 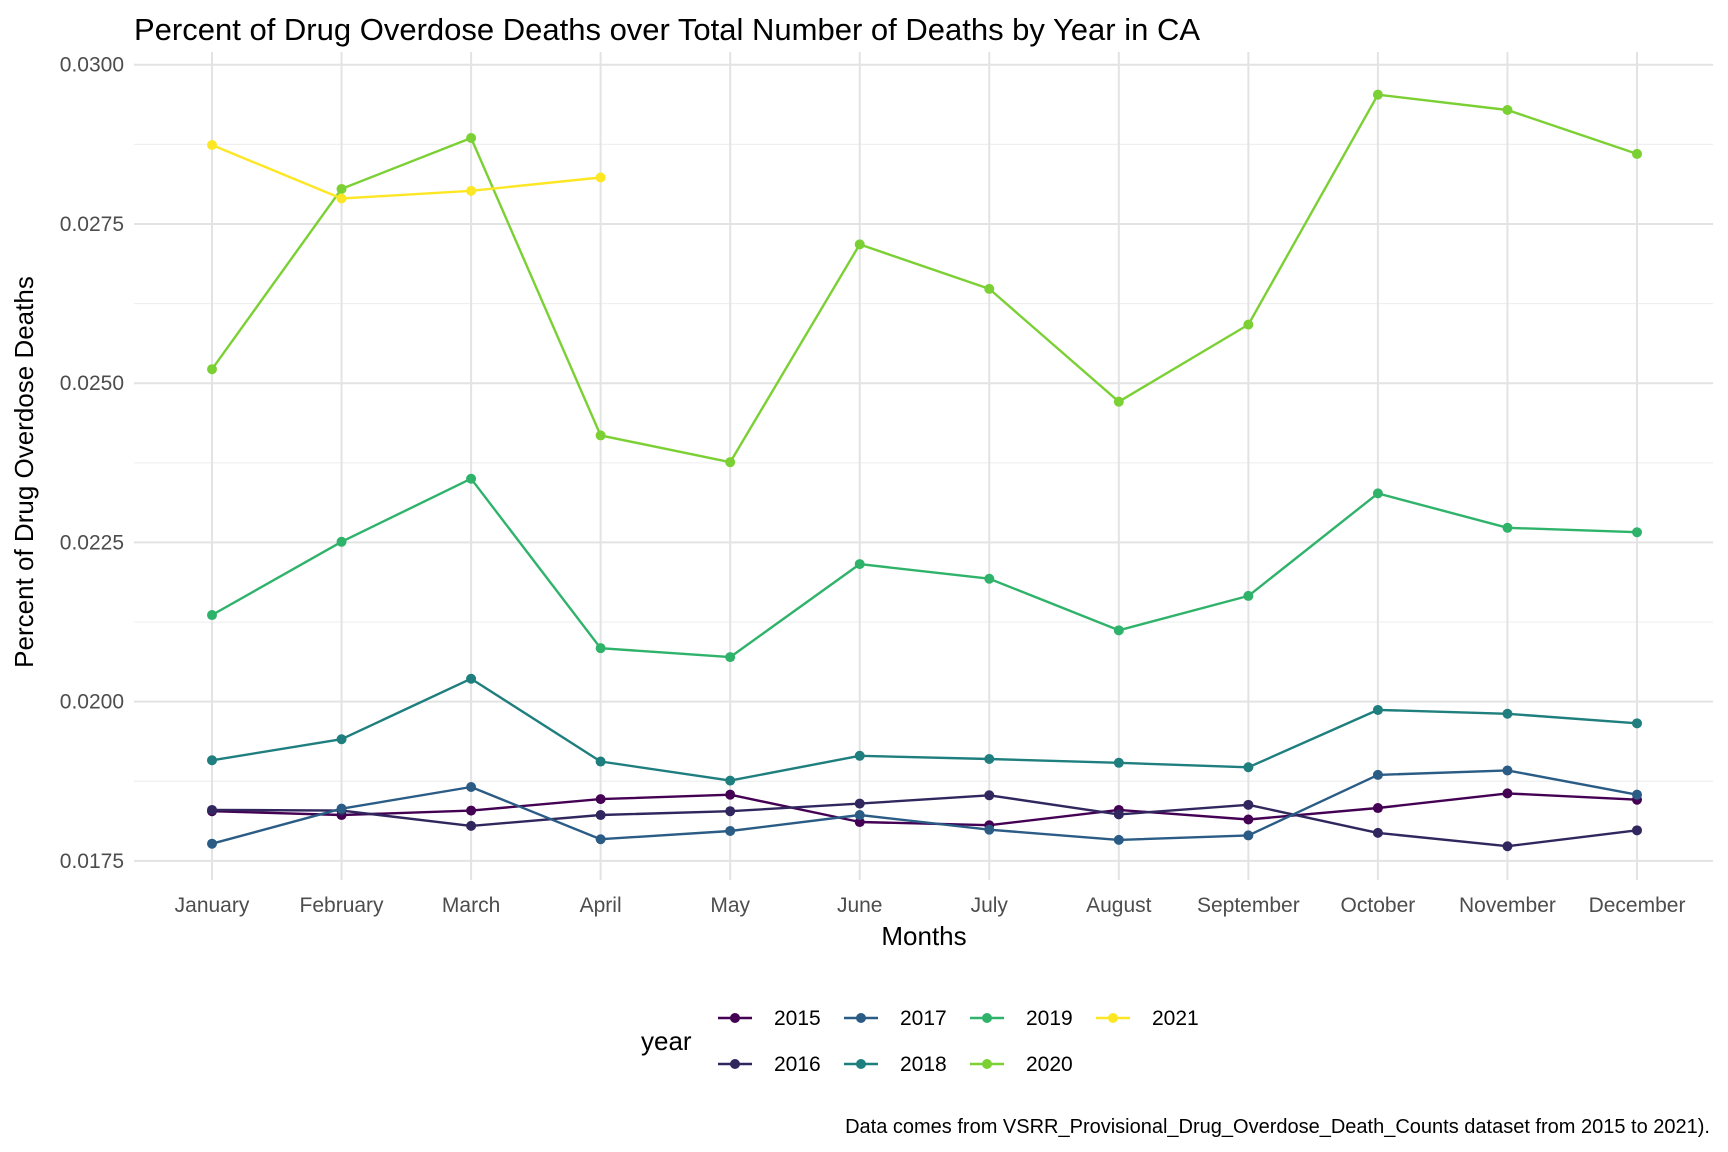 What do you see at coordinates (1021, 1018) in the screenshot?
I see `legend-item-2019: 2019` at bounding box center [1021, 1018].